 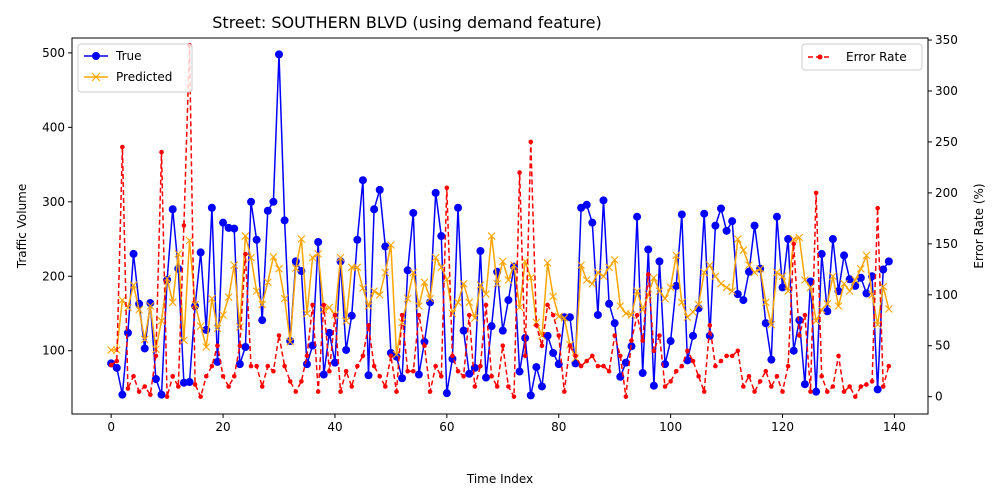 What do you see at coordinates (53, 202) in the screenshot?
I see `y-tick-label: 300` at bounding box center [53, 202].